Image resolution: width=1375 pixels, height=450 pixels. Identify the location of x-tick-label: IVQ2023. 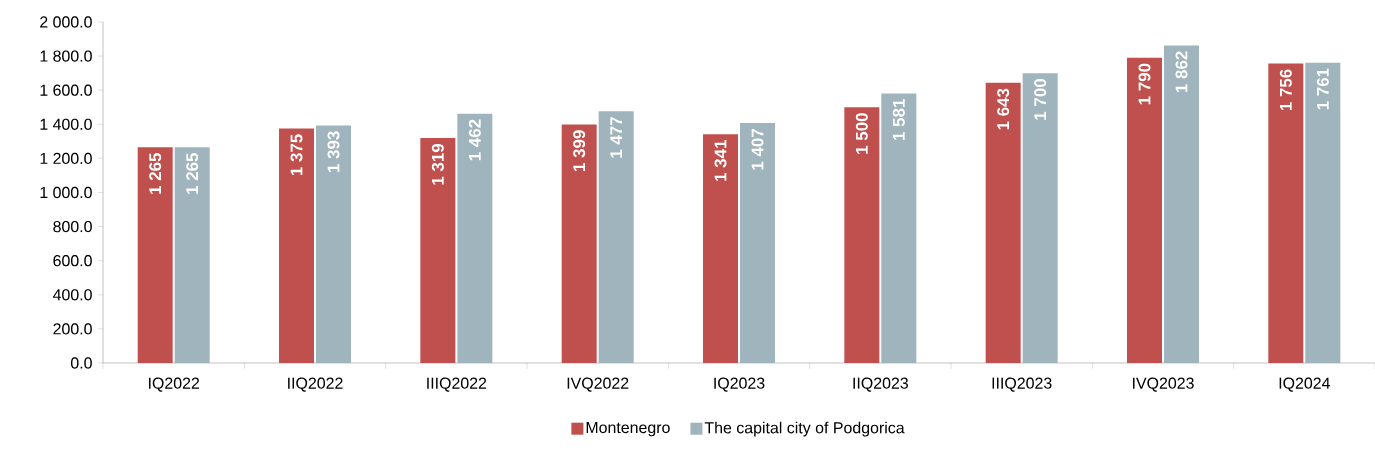
(1163, 384).